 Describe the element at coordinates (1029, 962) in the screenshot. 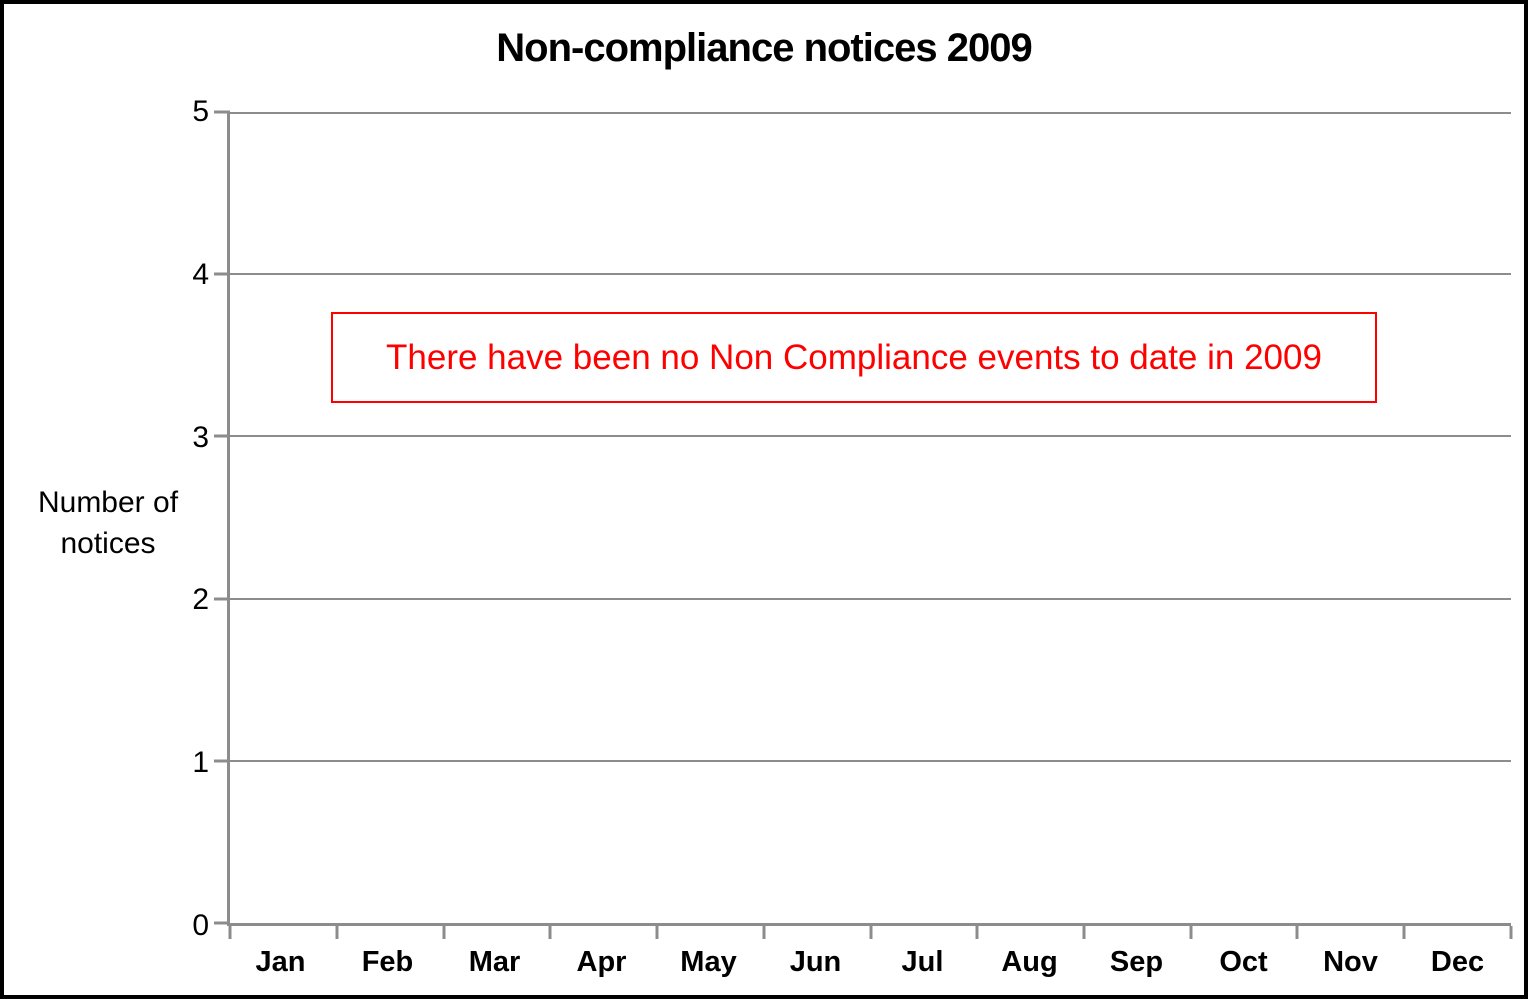

I see `x-tick-label: Aug` at that location.